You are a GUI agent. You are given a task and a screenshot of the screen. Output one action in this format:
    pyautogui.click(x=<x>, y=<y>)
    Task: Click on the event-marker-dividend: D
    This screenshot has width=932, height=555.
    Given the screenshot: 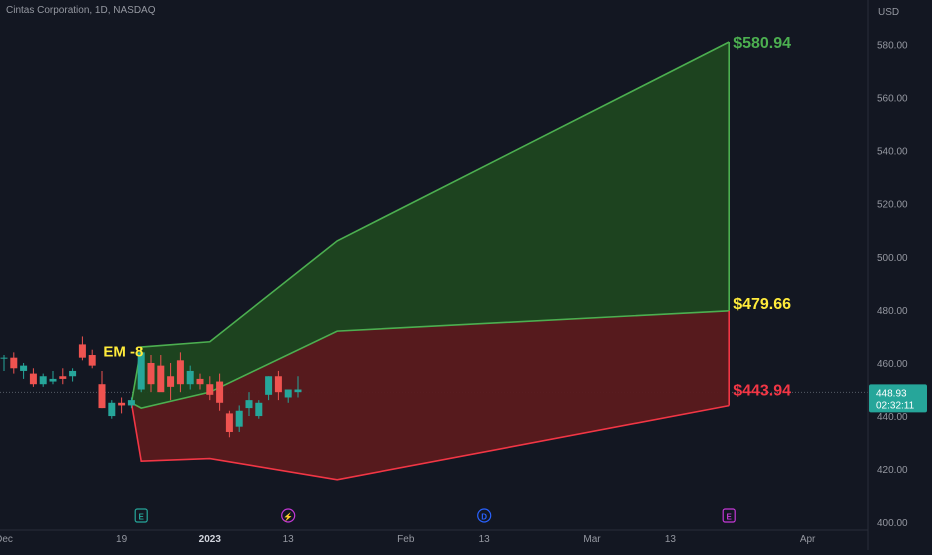 What is the action you would take?
    pyautogui.click(x=484, y=515)
    